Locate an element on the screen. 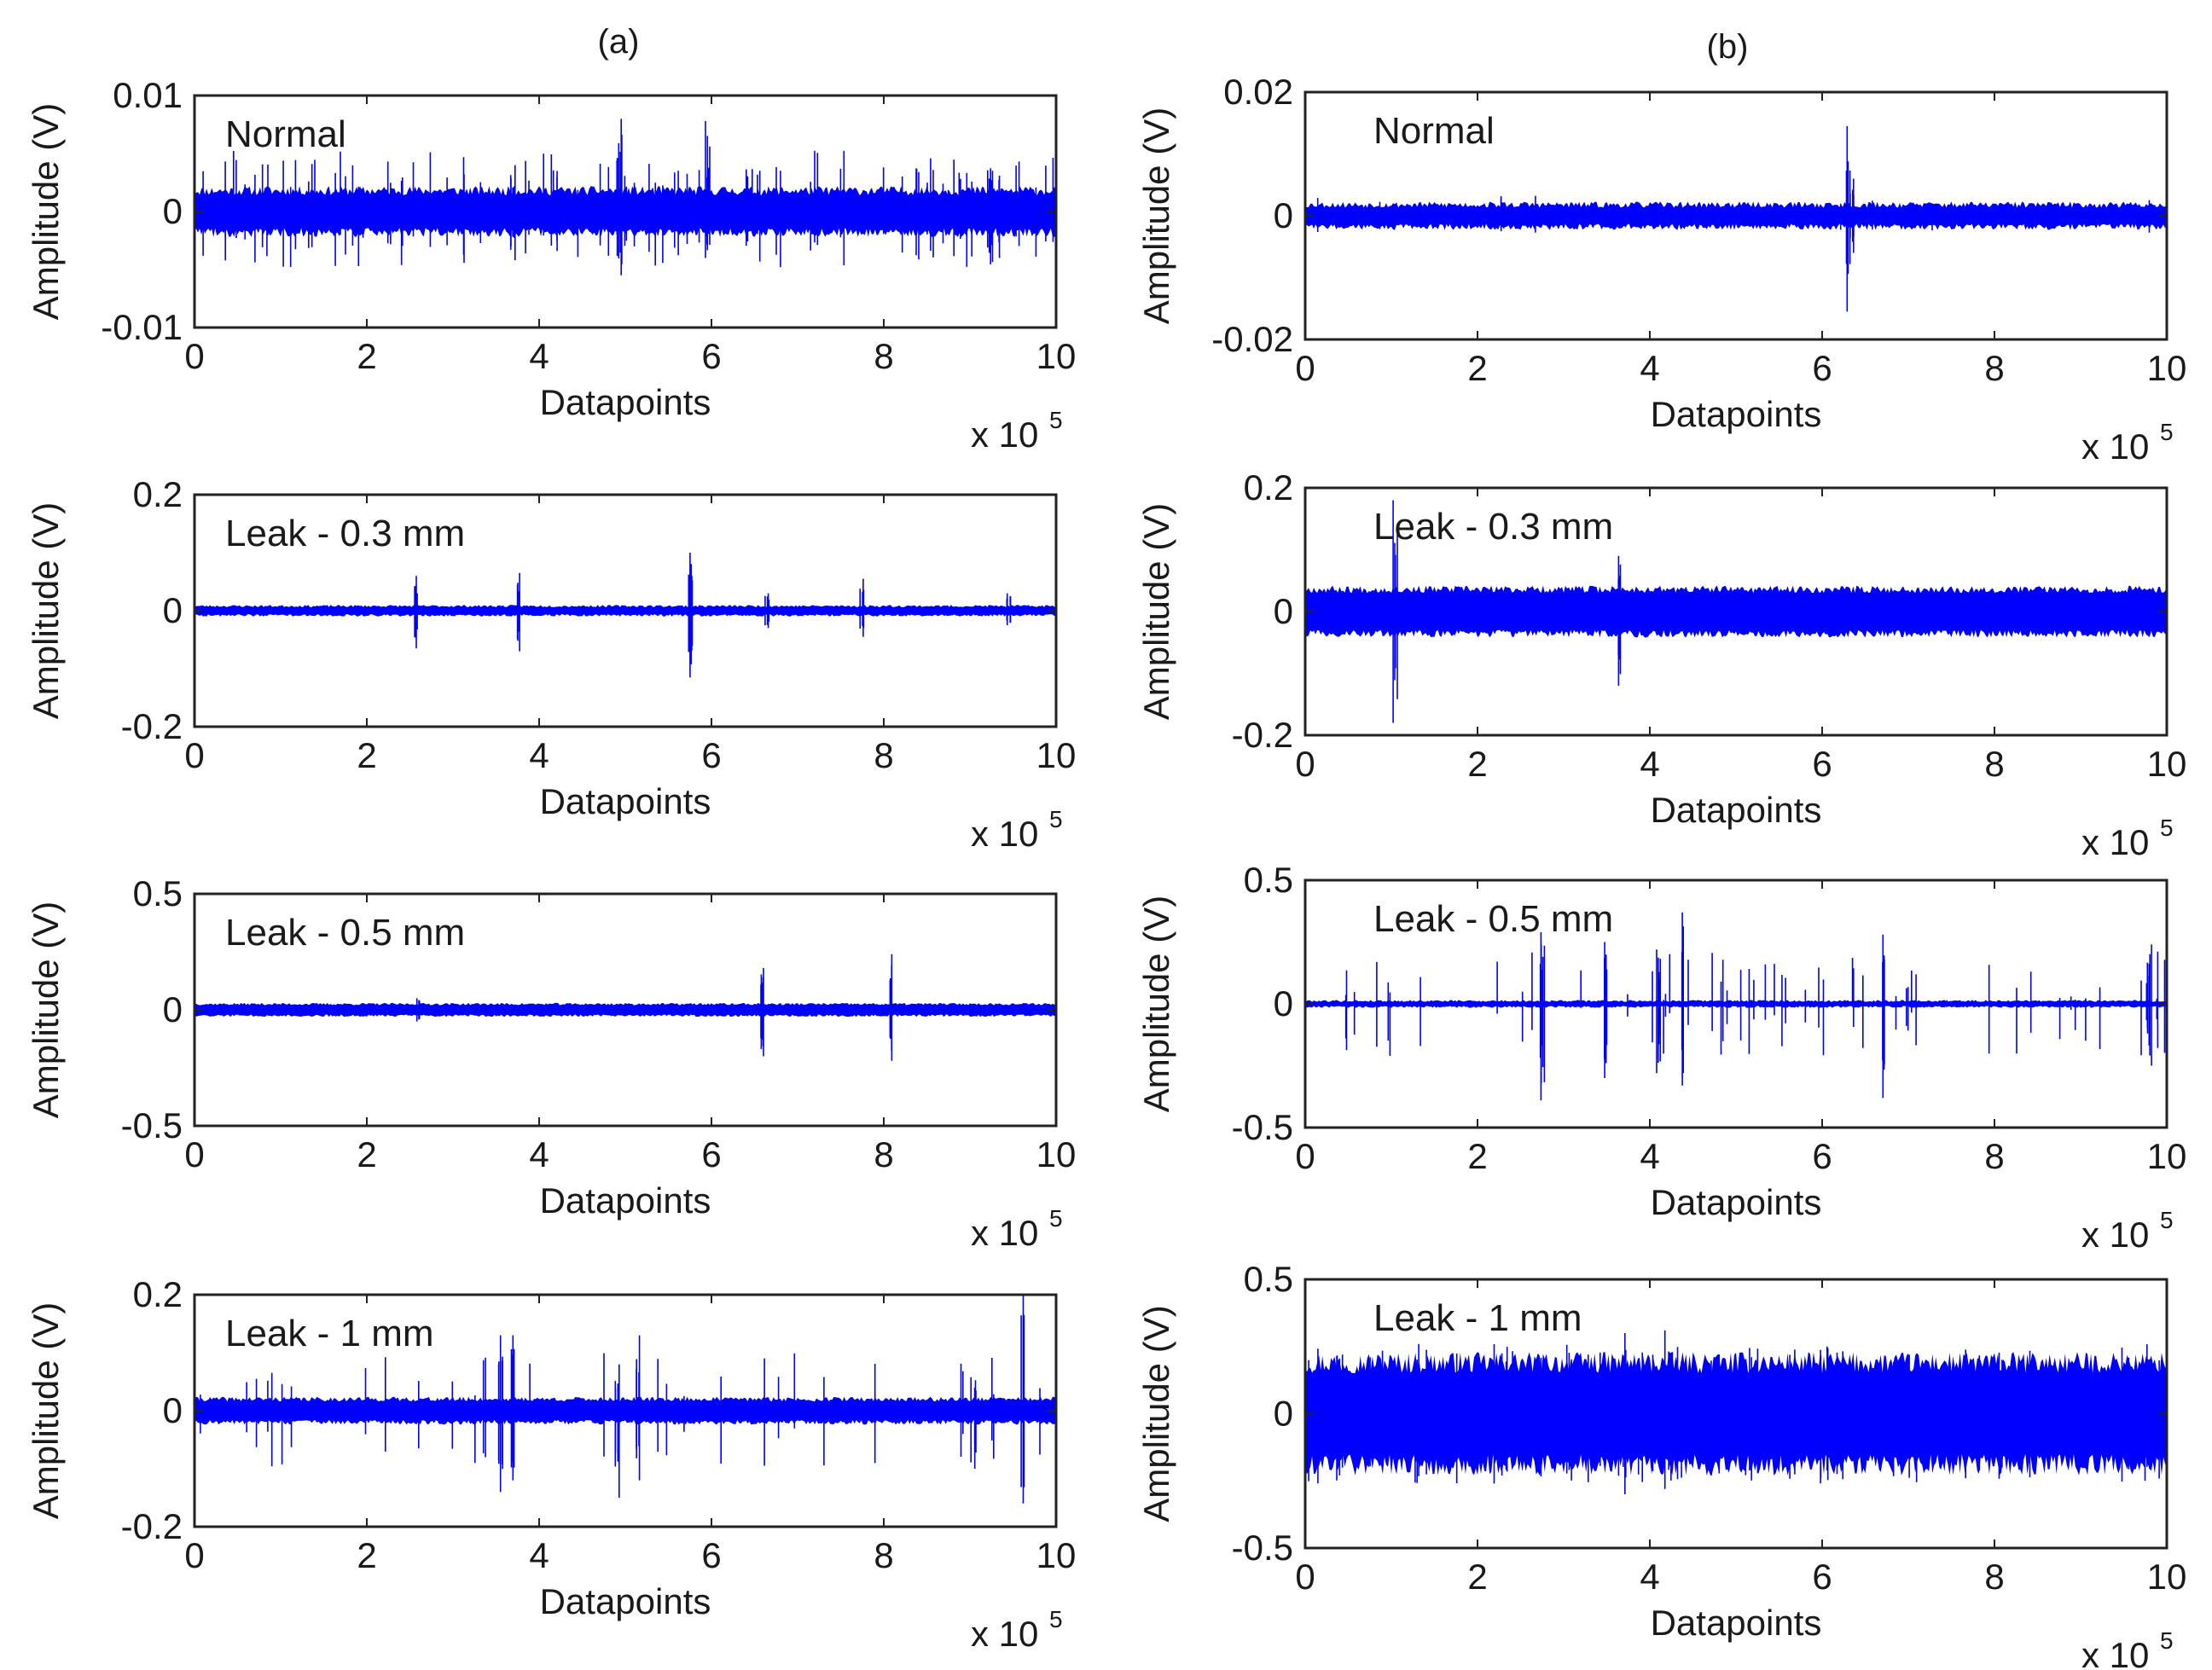 The height and width of the screenshot is (1670, 2212). x-tick-label-b3: 10 is located at coordinates (2167, 1156).